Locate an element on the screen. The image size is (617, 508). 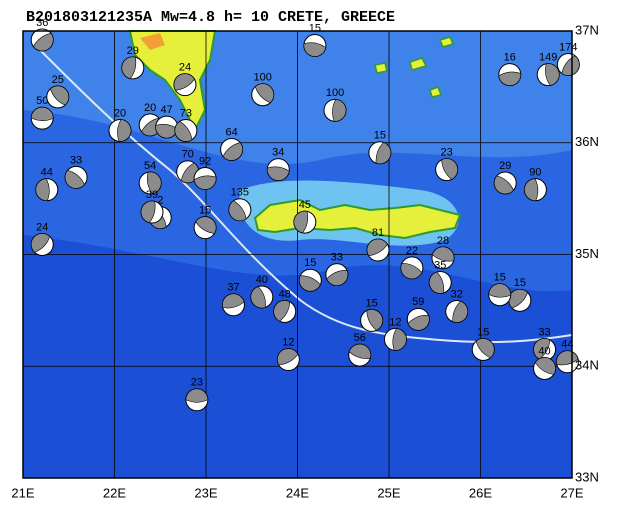
lat-label: 37N is located at coordinates (587, 29).